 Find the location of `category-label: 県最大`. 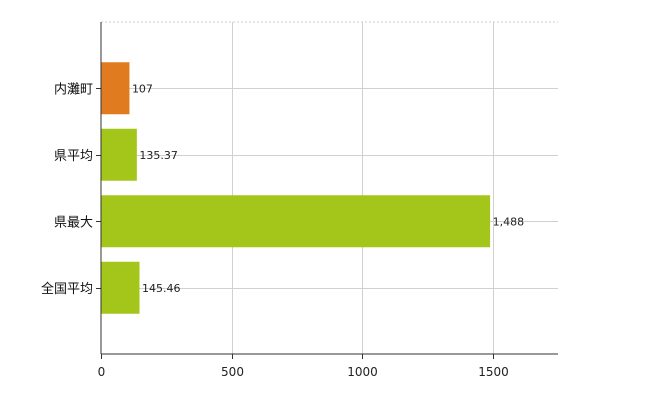

category-label: 県最大 is located at coordinates (73, 222).